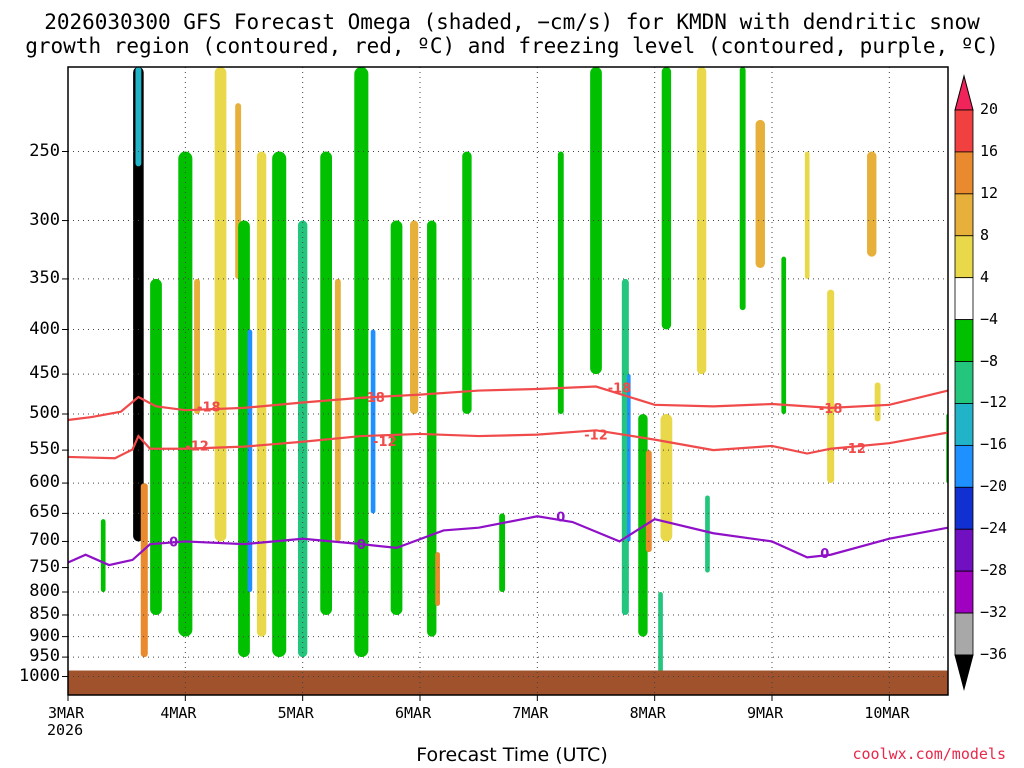 The height and width of the screenshot is (768, 1024). What do you see at coordinates (44, 512) in the screenshot?
I see `y-tick-label-650: 650` at bounding box center [44, 512].